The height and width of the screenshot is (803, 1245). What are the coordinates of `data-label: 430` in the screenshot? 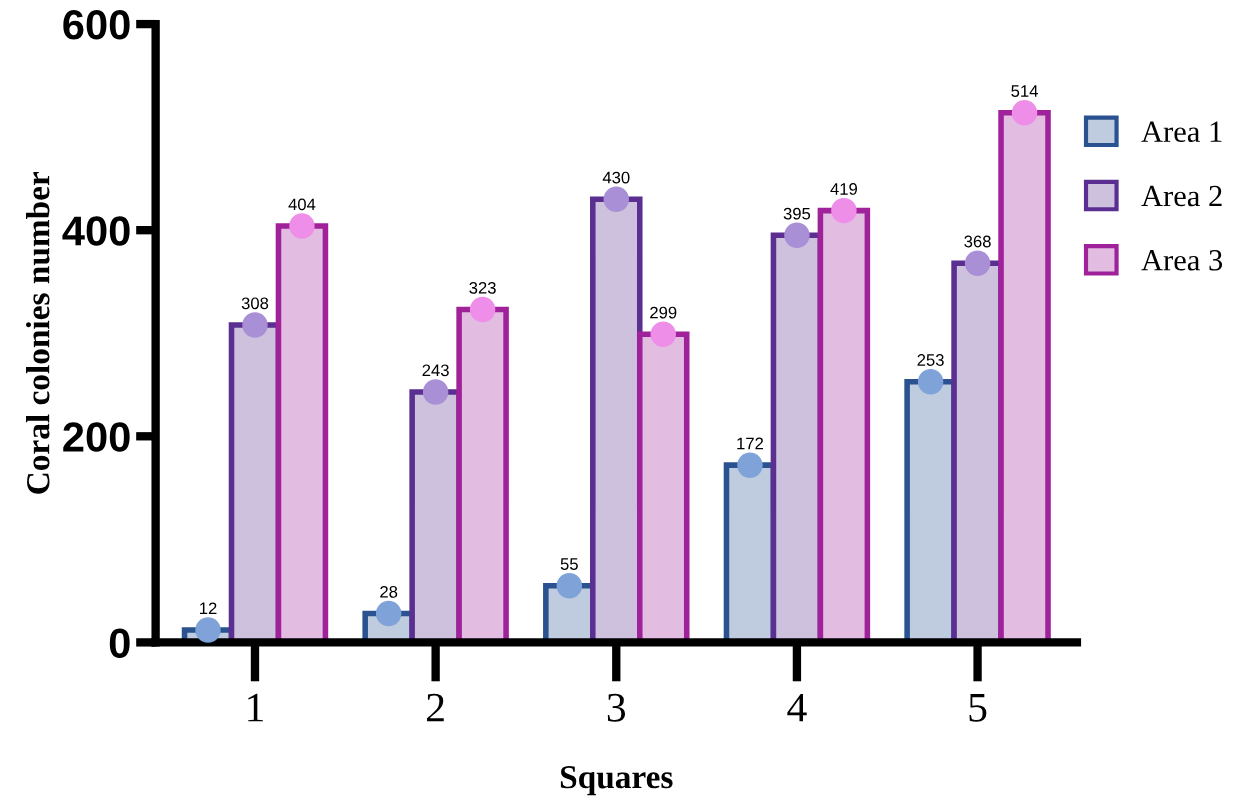 It's located at (616, 177).